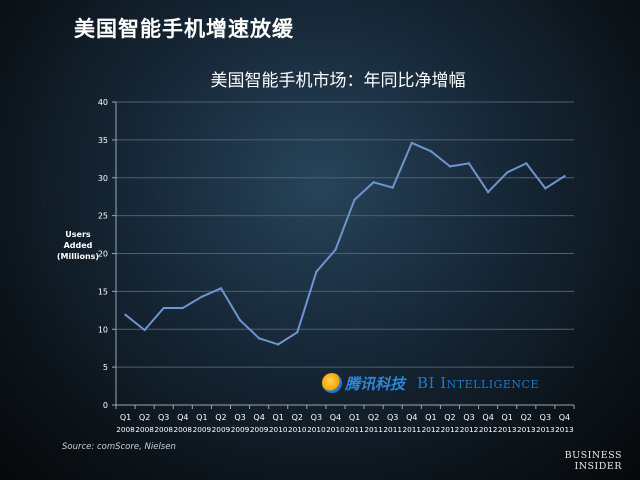  Describe the element at coordinates (103, 178) in the screenshot. I see `y-tick-label: 30` at that location.